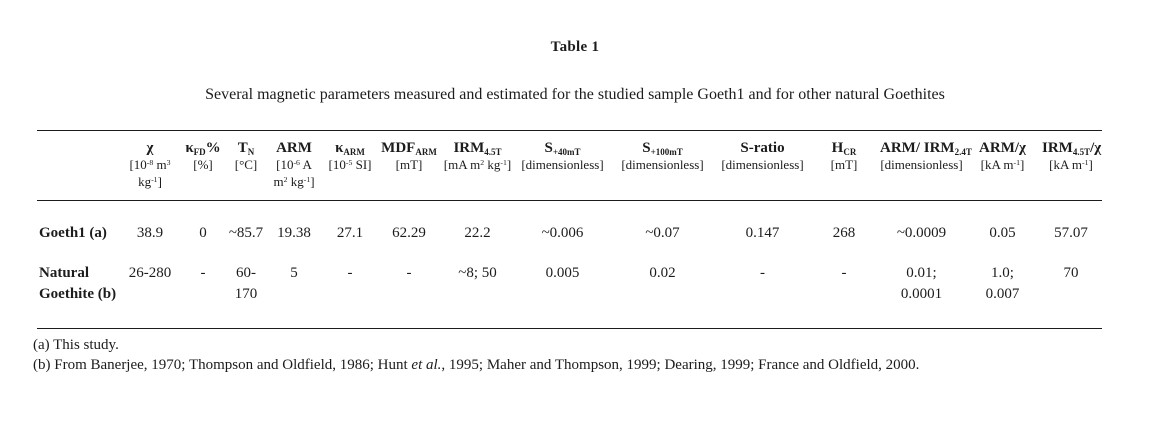 This screenshot has width=1150, height=446. I want to click on column-symbol: ARM/χ, so click(1002, 148).